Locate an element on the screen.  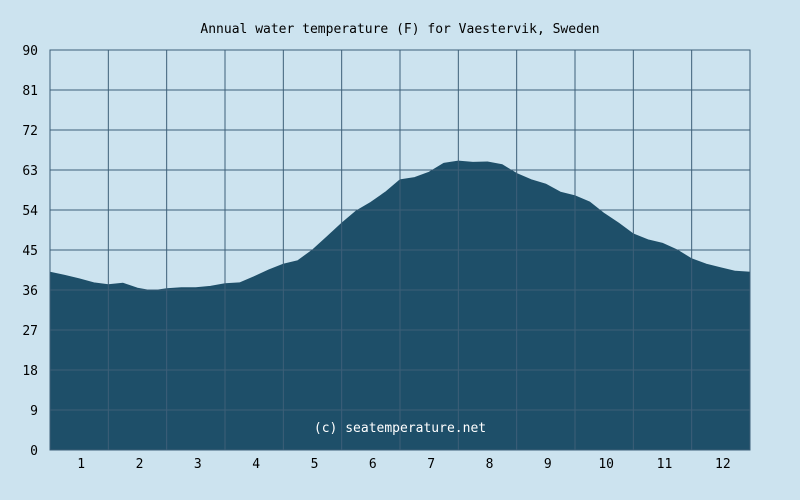
x-axis-ticks: 1 2 3 4 5 6 7 8 9 10 11 12 is located at coordinates (403, 464).